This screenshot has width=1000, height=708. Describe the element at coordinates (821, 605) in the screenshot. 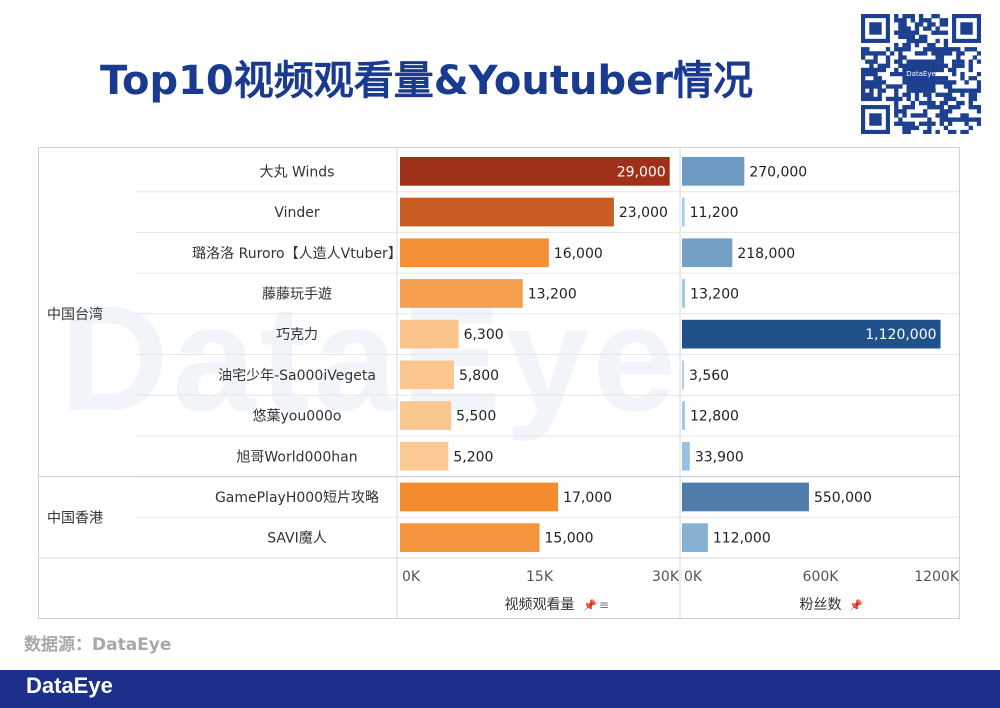

I see `axis-title: 粉丝数` at that location.